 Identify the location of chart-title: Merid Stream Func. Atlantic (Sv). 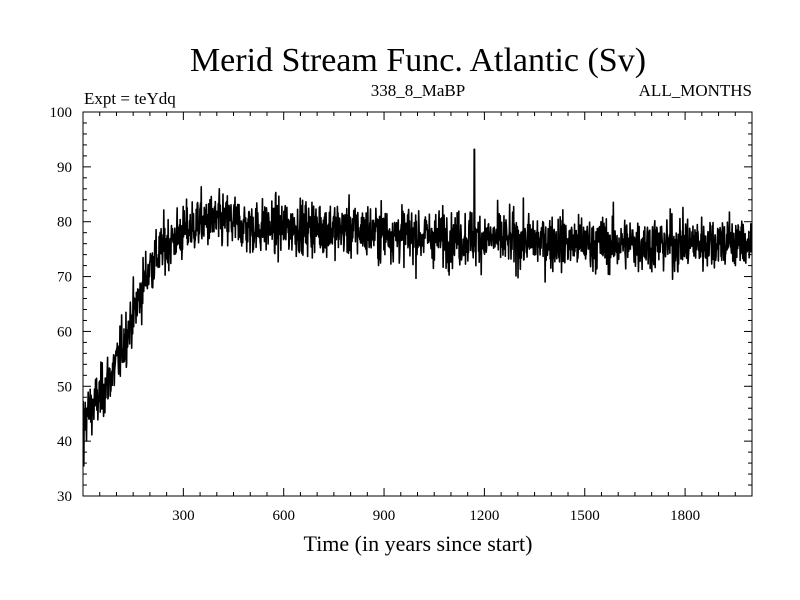
(418, 60).